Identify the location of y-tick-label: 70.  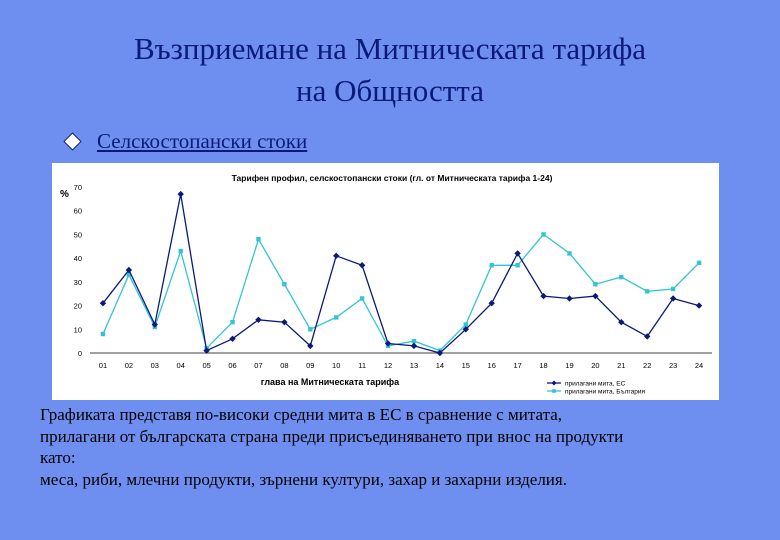
(78, 187).